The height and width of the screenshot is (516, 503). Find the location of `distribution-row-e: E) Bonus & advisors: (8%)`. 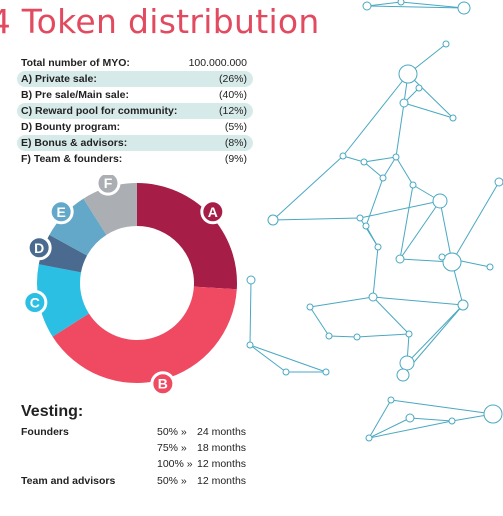

distribution-row-e: E) Bonus & advisors: (8%) is located at coordinates (135, 143).